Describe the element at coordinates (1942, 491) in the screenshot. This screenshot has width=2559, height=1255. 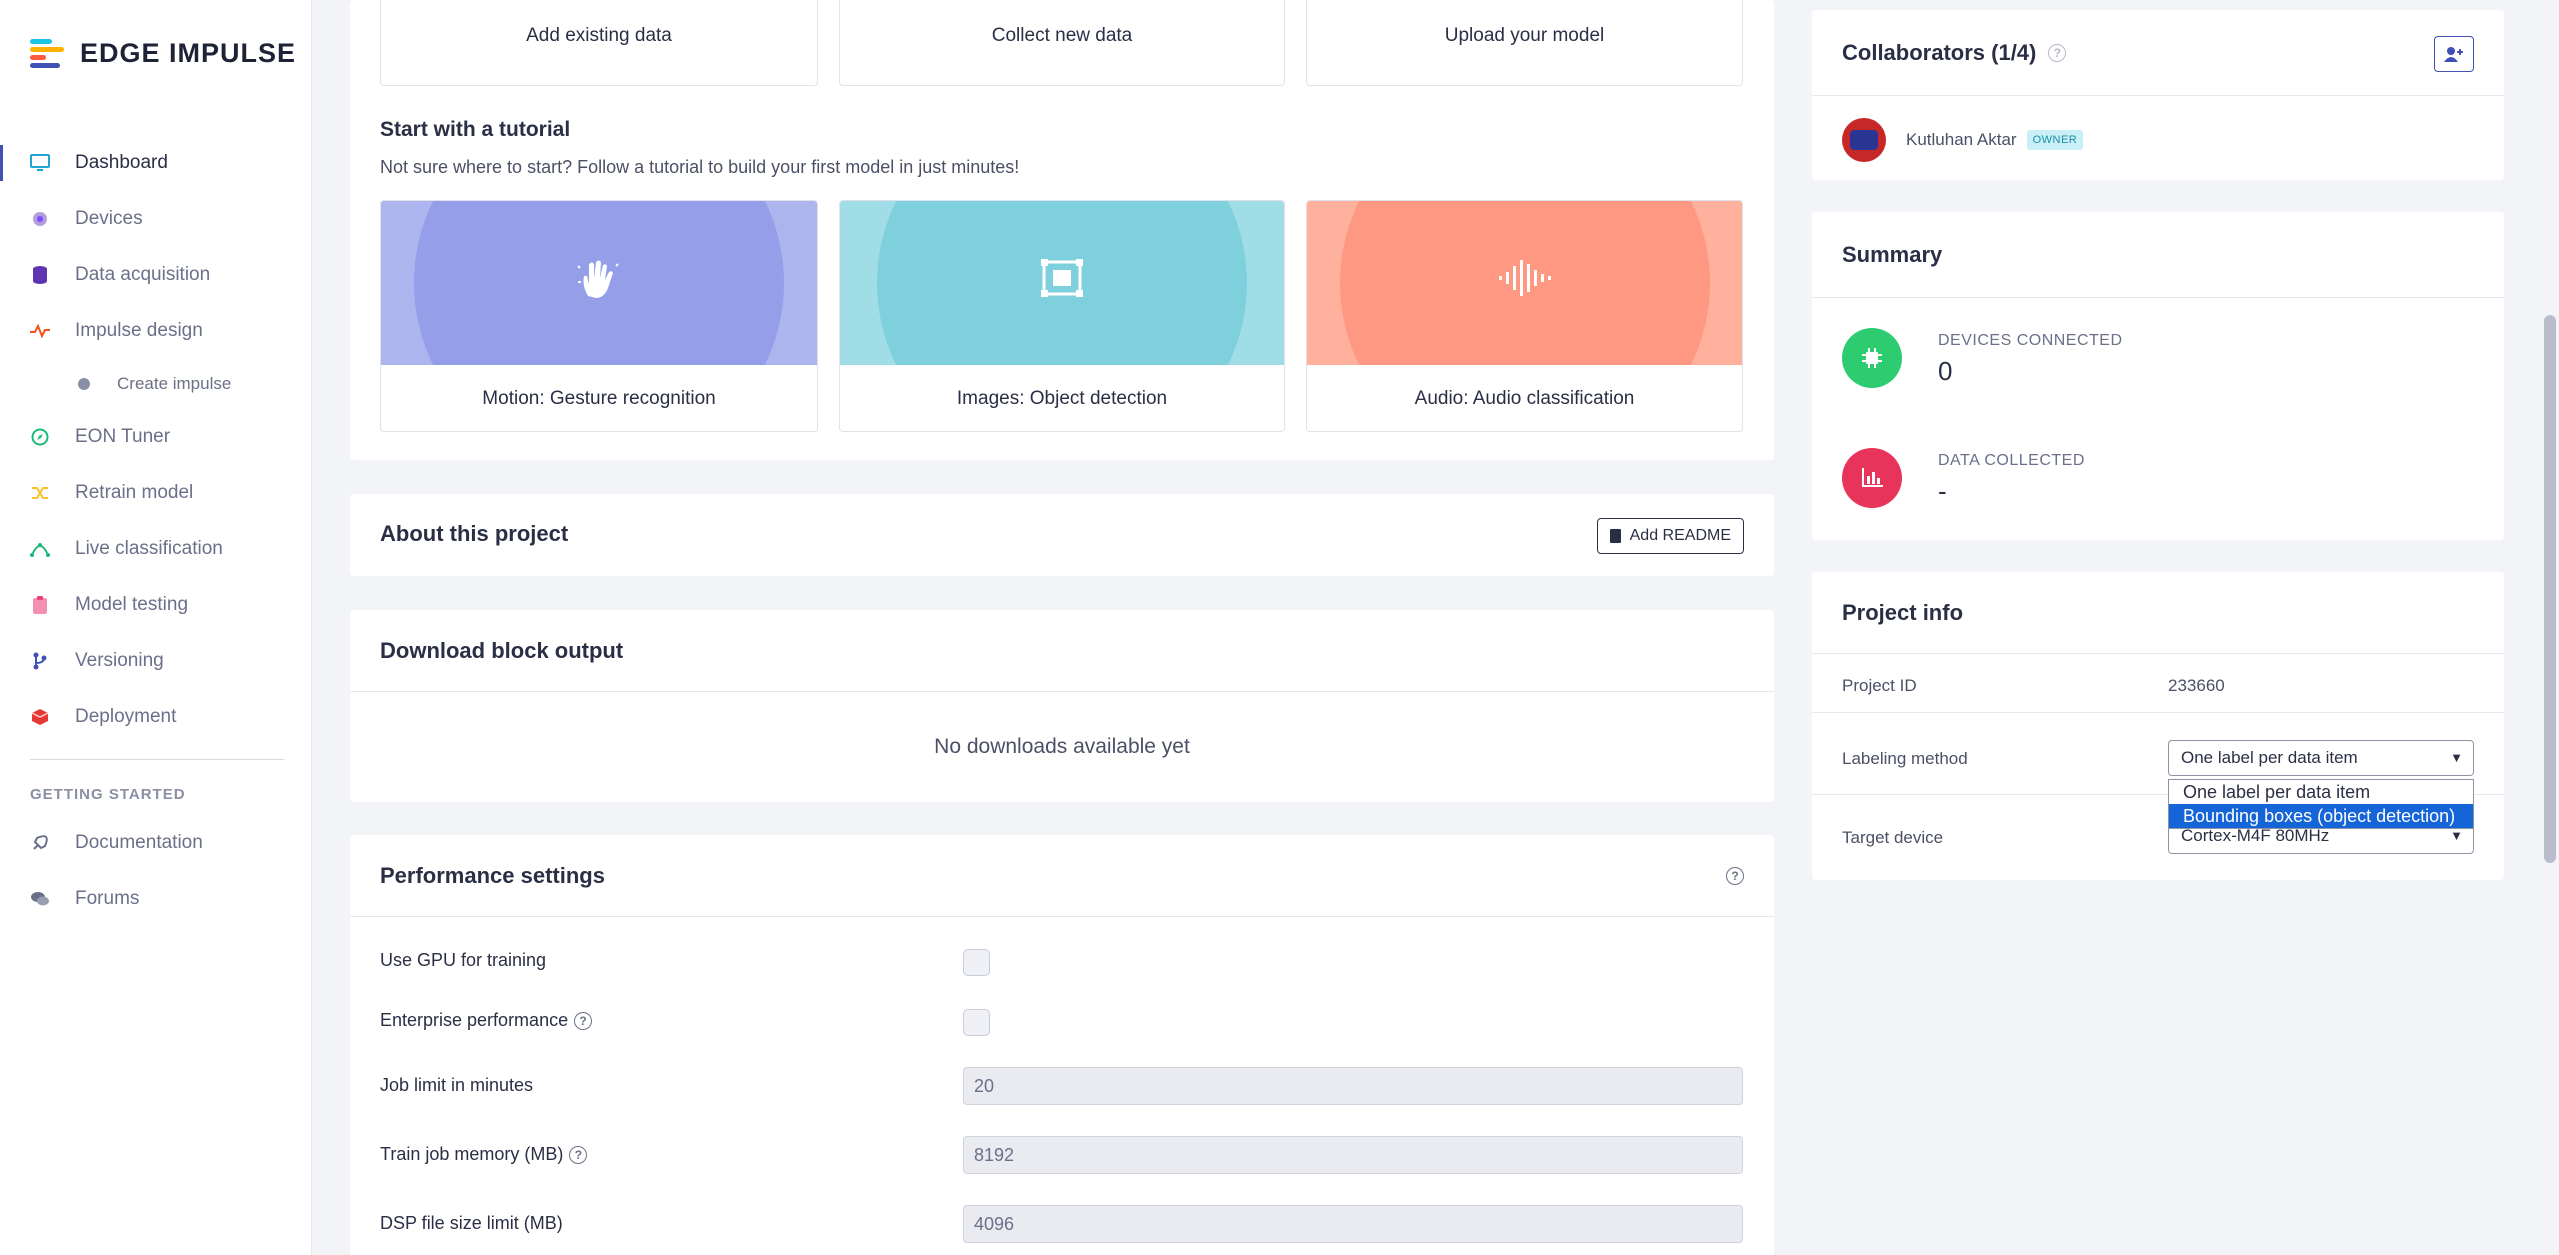
I see `data-collected-value: -` at that location.